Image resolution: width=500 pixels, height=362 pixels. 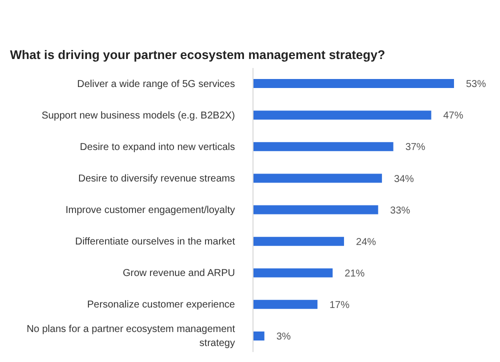 I want to click on y-tick-label: Support new business models (e.g. B2B2X), so click(x=138, y=115).